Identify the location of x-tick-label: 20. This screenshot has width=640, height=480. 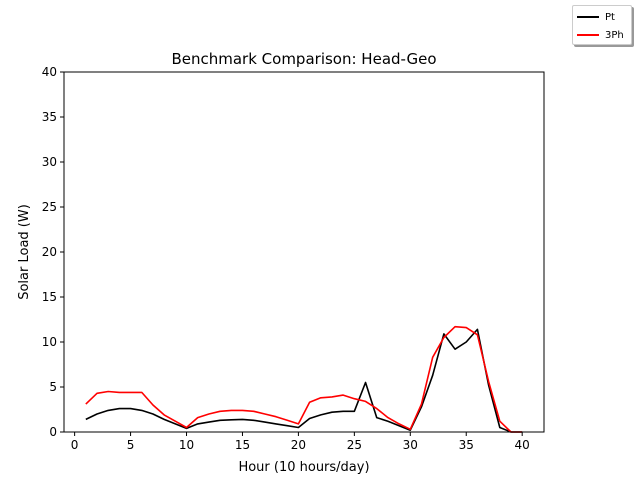
(298, 445).